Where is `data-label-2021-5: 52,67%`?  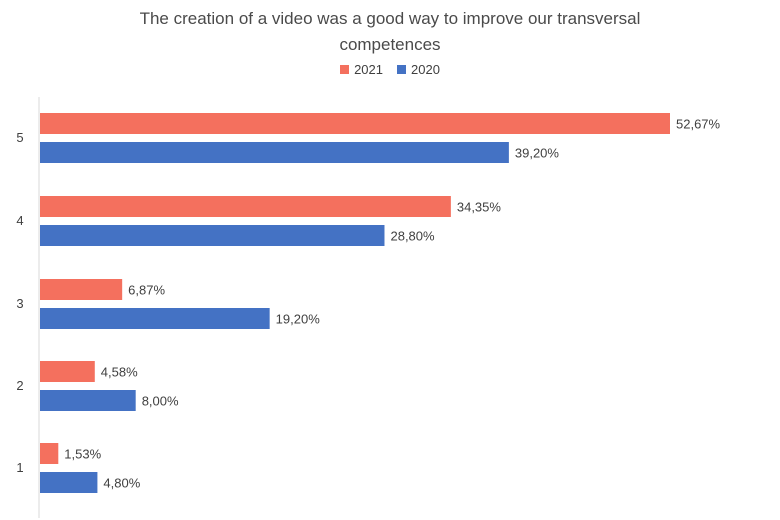 data-label-2021-5: 52,67% is located at coordinates (698, 124).